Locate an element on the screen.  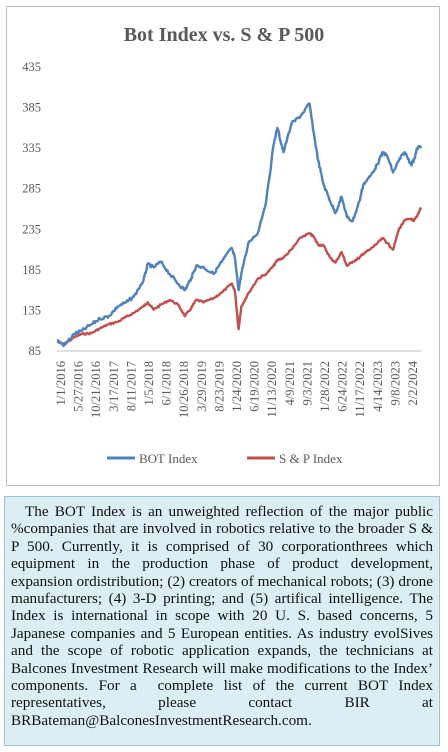
y-tick-label: 235 is located at coordinates (31, 229).